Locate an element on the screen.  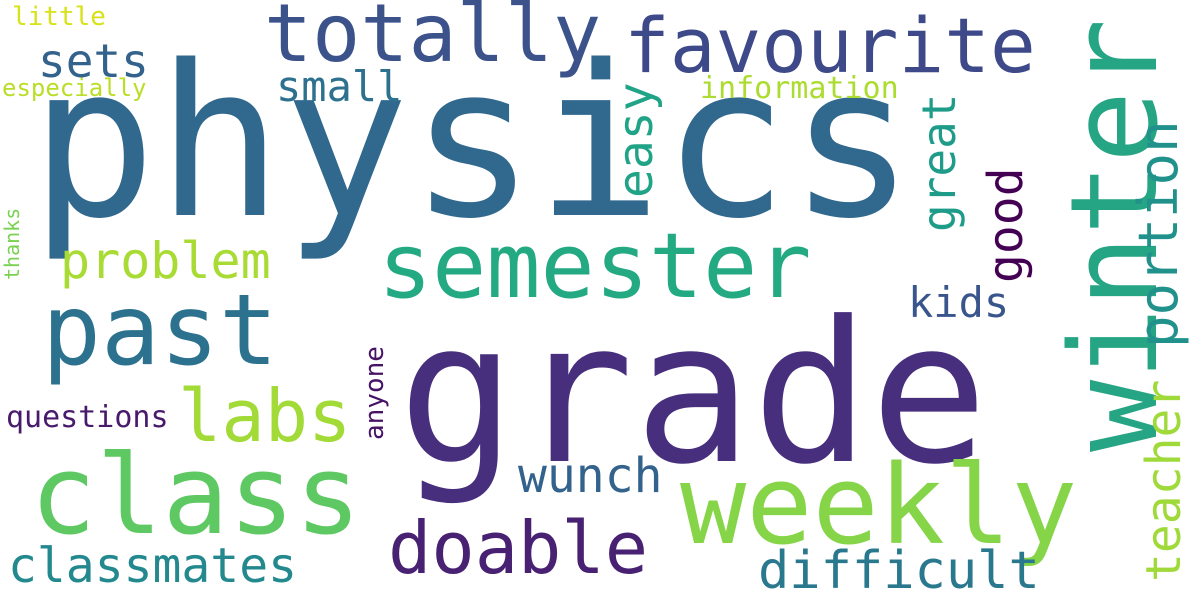
word-sets: sets is located at coordinates (93, 61).